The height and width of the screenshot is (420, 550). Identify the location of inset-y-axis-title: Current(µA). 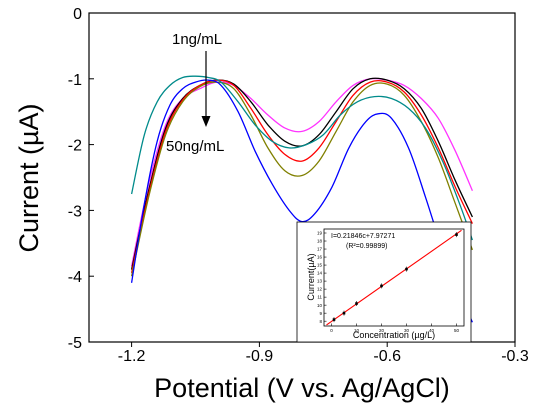
(311, 276).